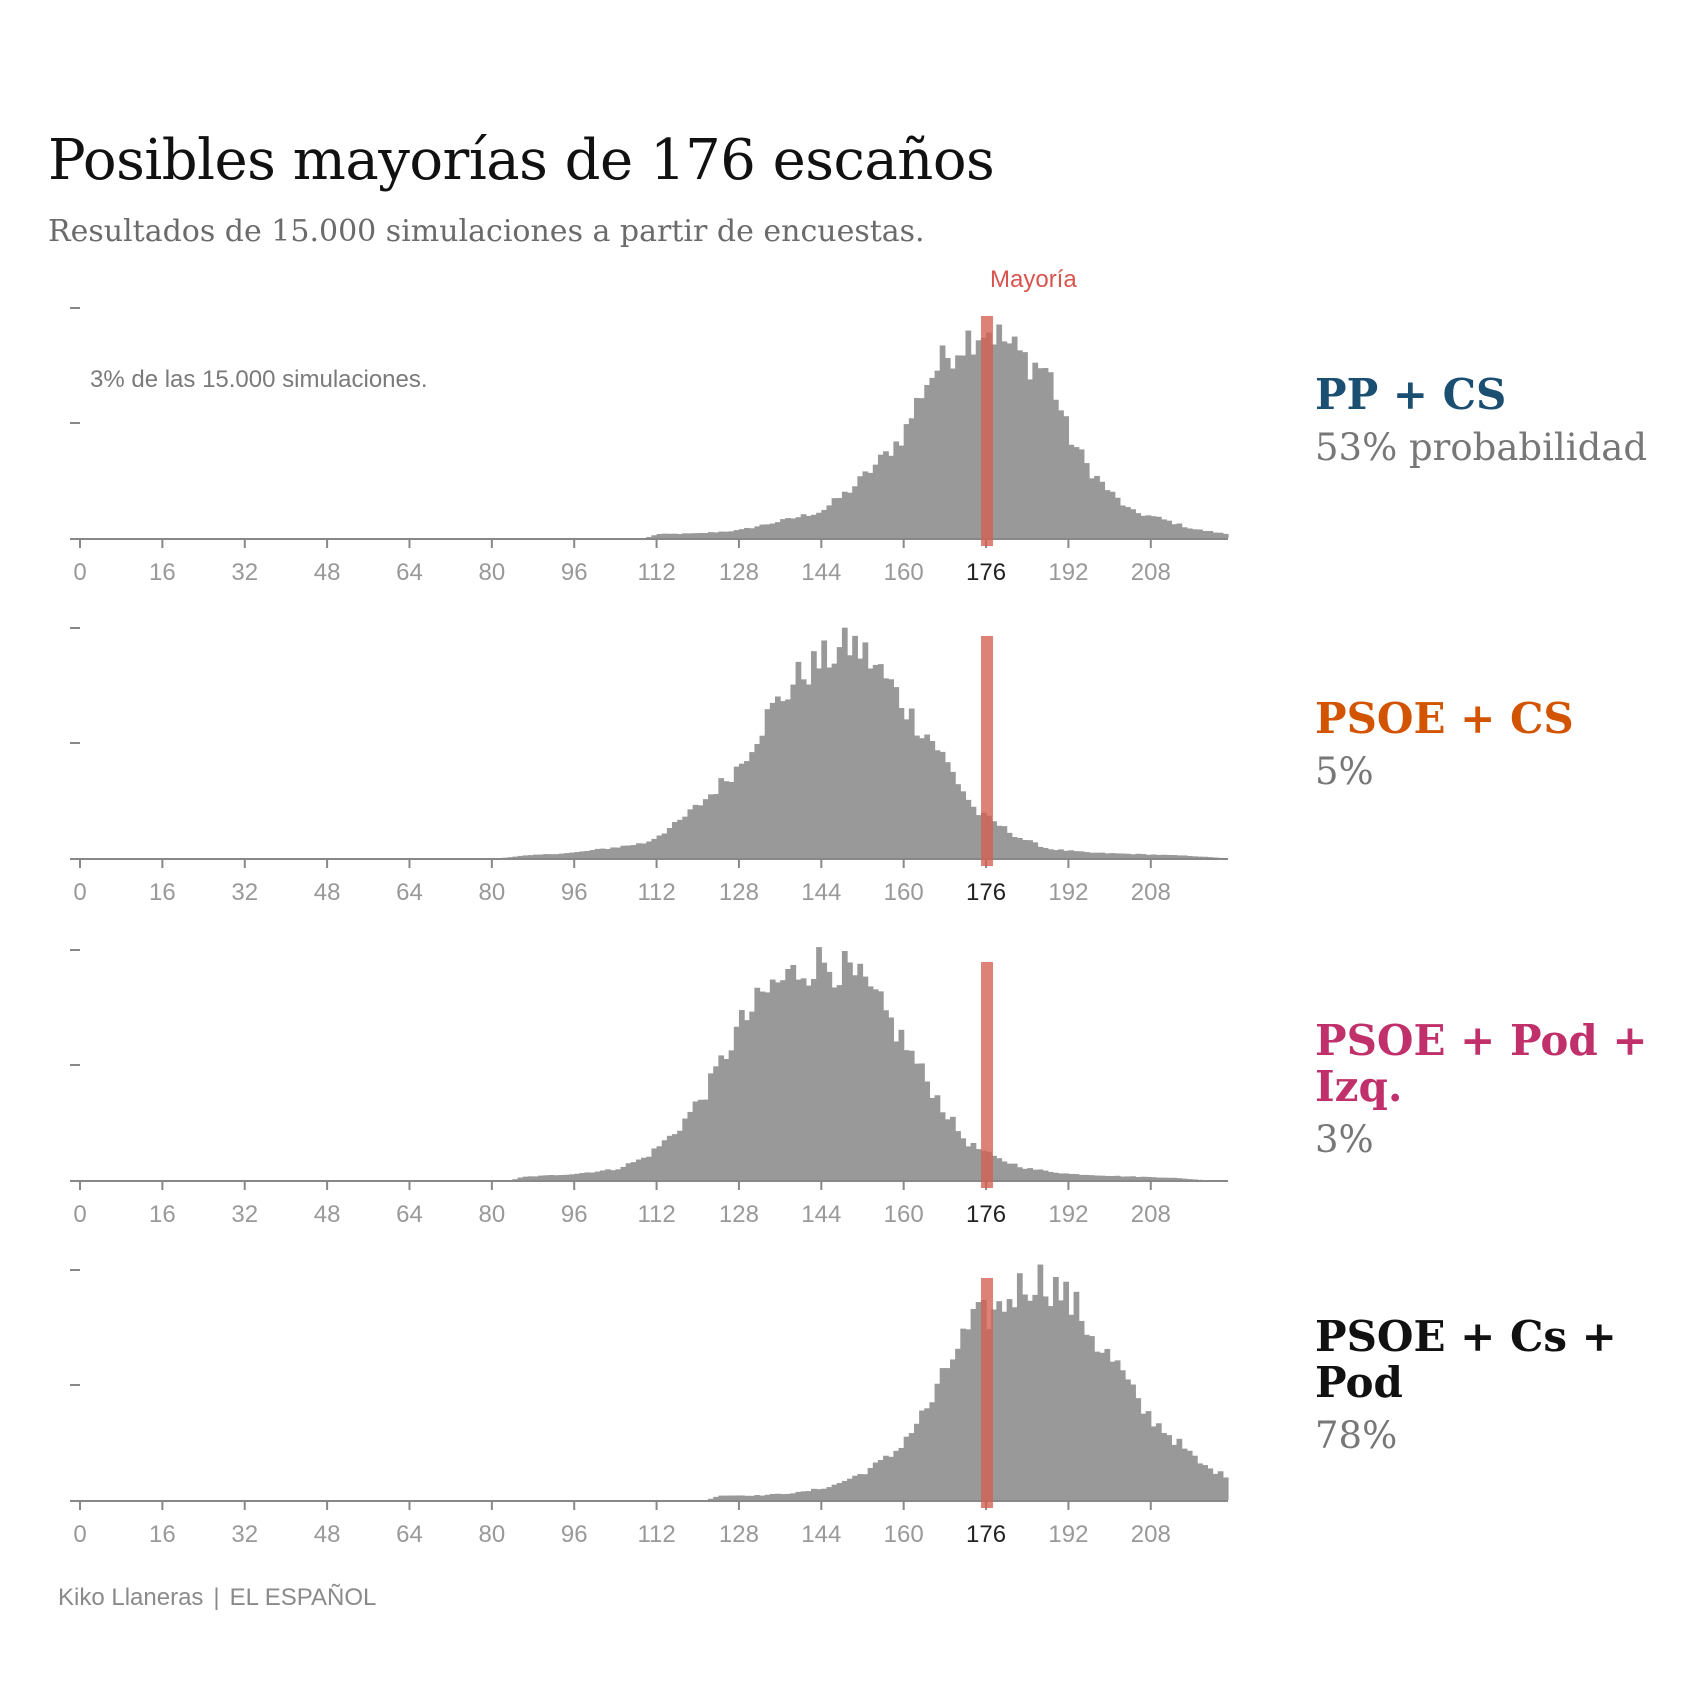 The width and height of the screenshot is (1706, 1706). What do you see at coordinates (904, 1214) in the screenshot?
I see `x-tick-label: 160` at bounding box center [904, 1214].